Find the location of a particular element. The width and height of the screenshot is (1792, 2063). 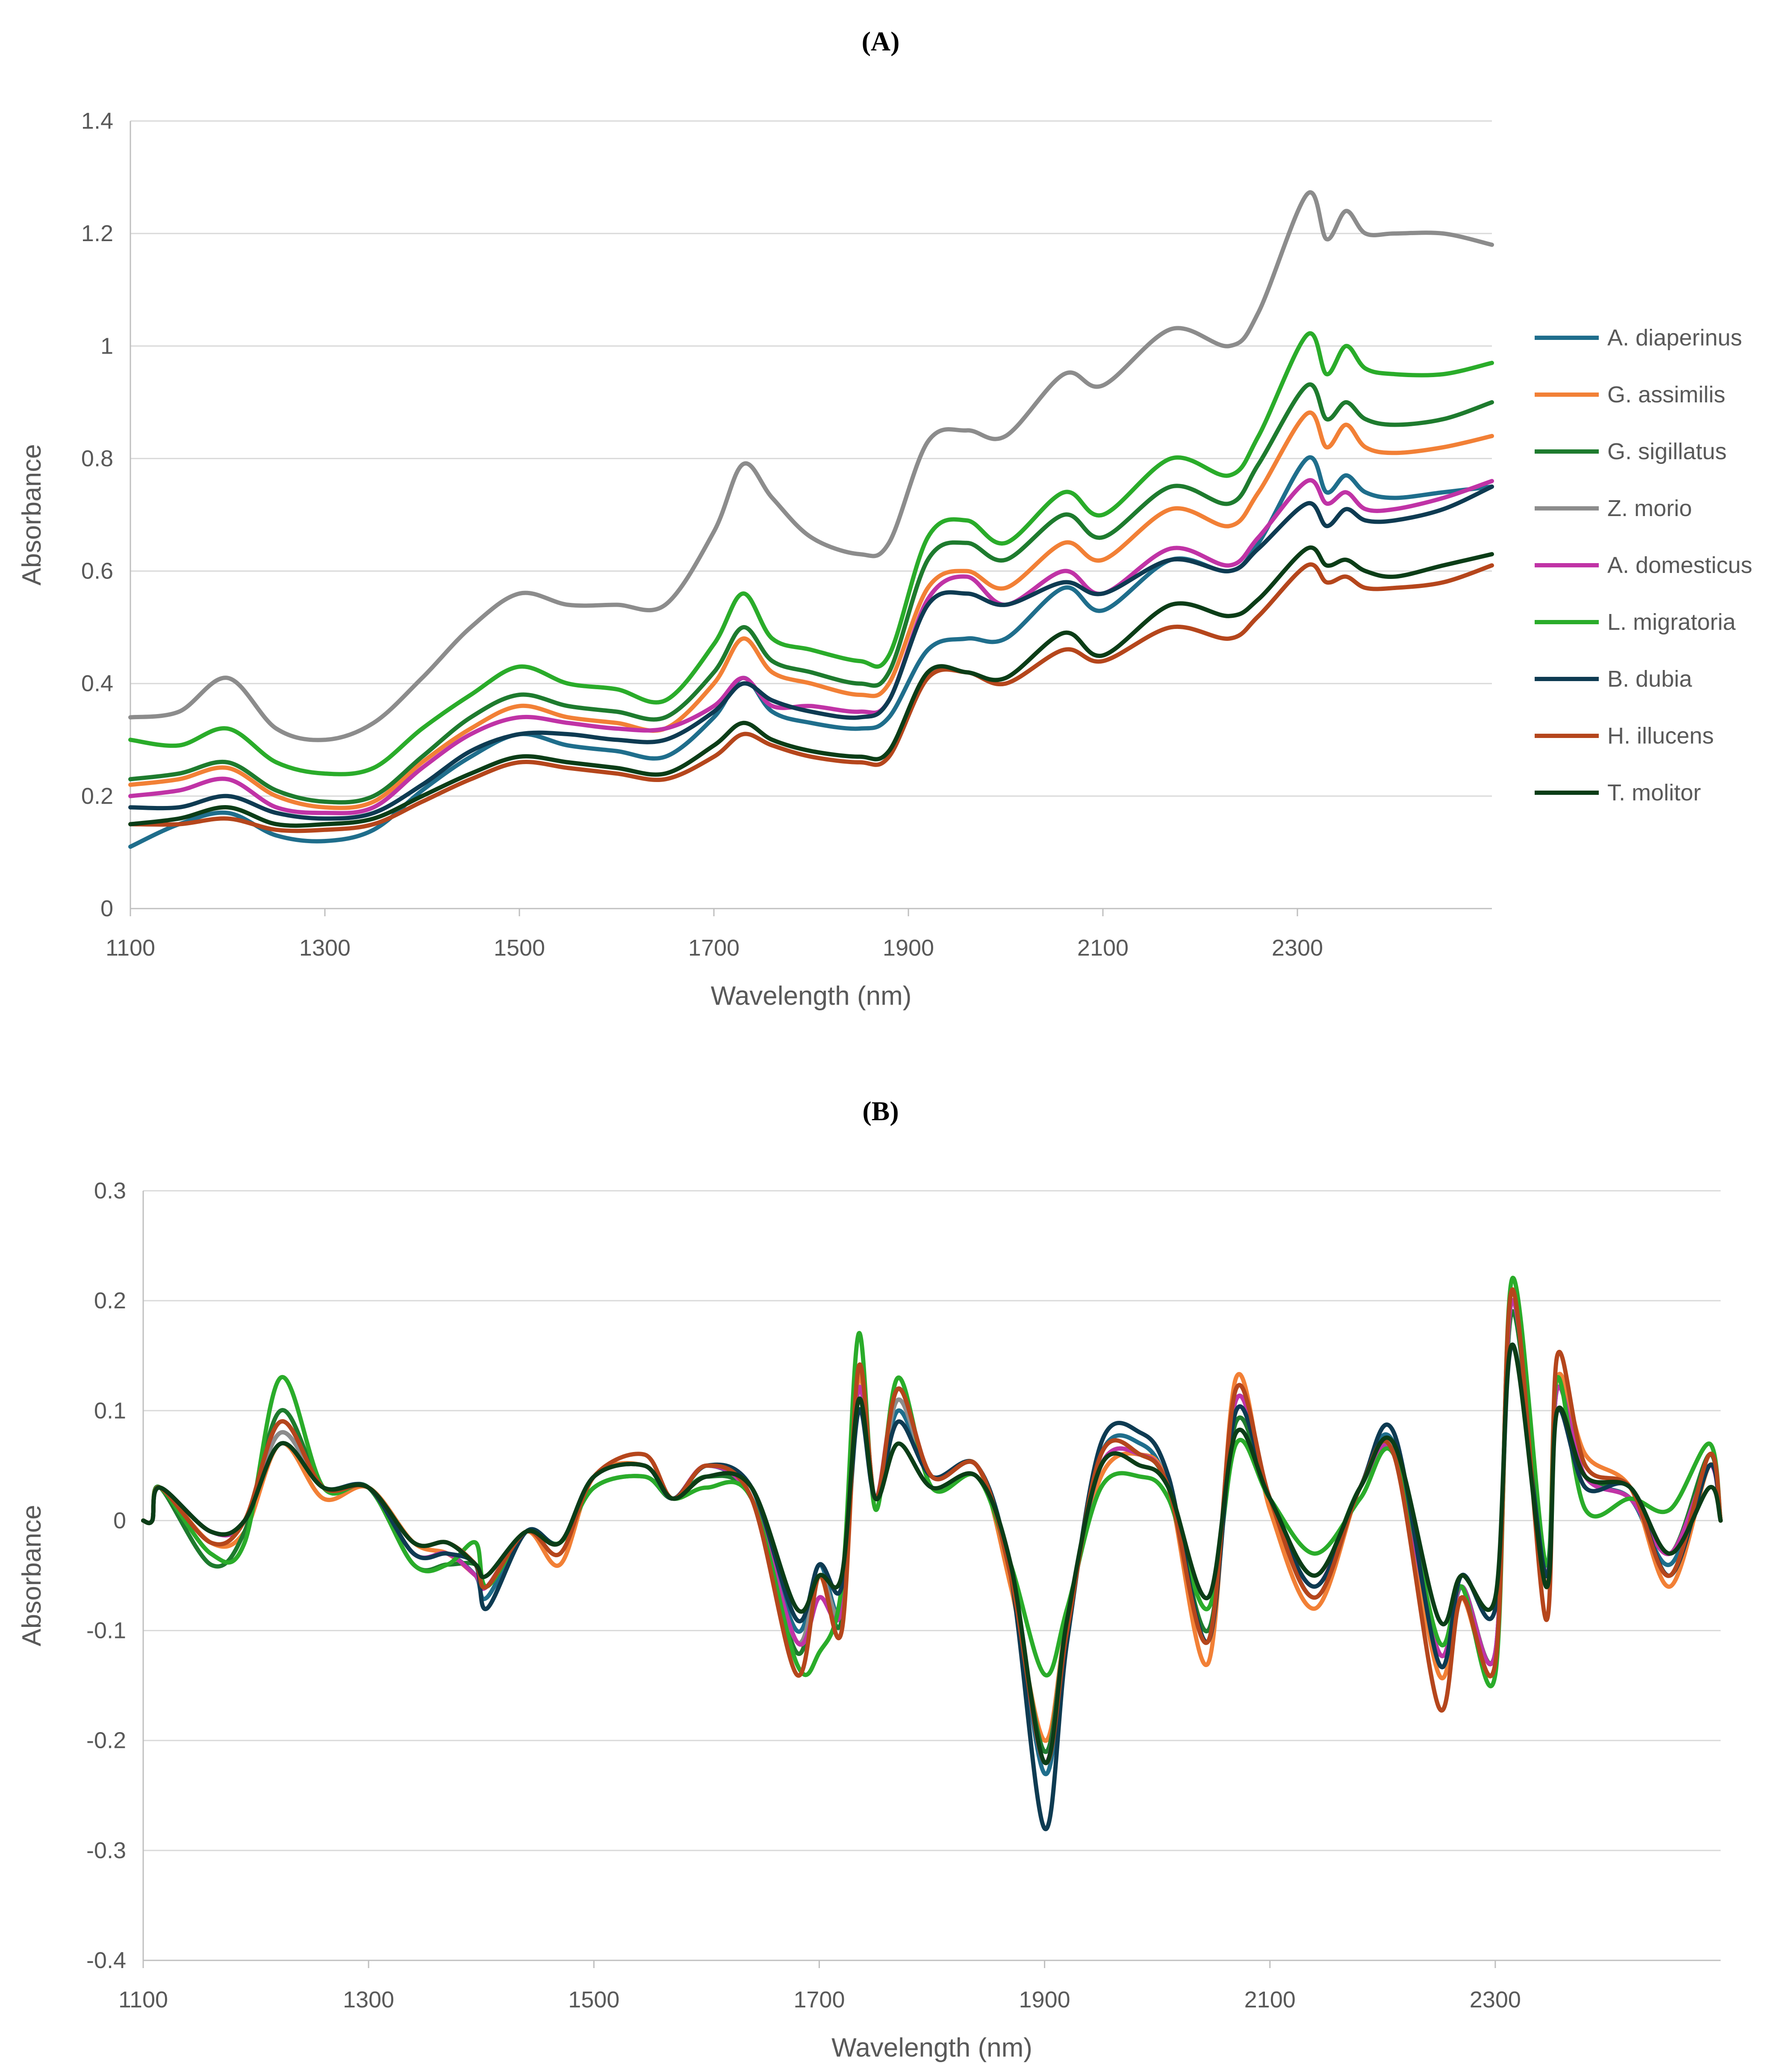

legend-label: B. dubia is located at coordinates (1649, 679).